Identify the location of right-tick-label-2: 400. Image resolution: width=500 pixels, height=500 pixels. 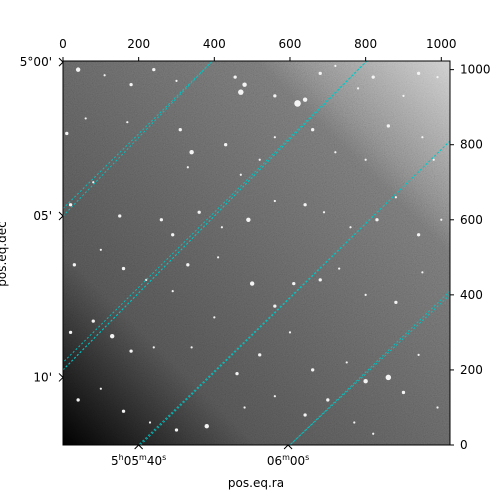
(471, 295).